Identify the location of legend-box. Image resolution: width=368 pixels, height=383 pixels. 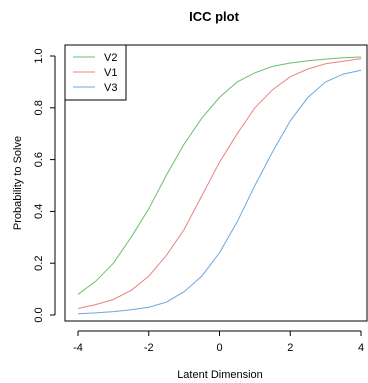
(95, 72).